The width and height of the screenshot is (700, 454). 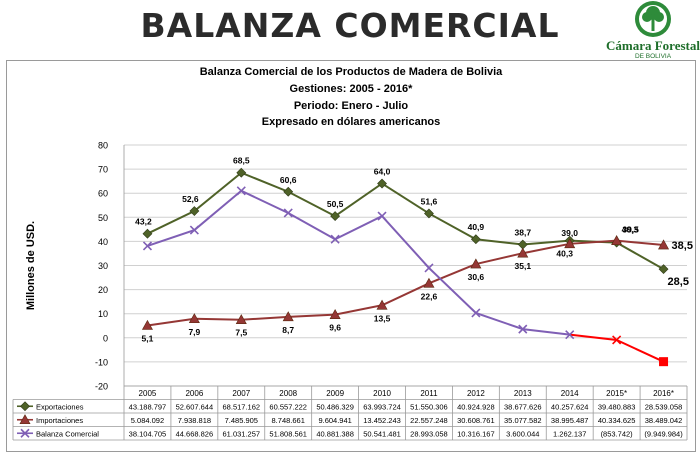 What do you see at coordinates (335, 406) in the screenshot?
I see `table-cell: 50.486.329` at bounding box center [335, 406].